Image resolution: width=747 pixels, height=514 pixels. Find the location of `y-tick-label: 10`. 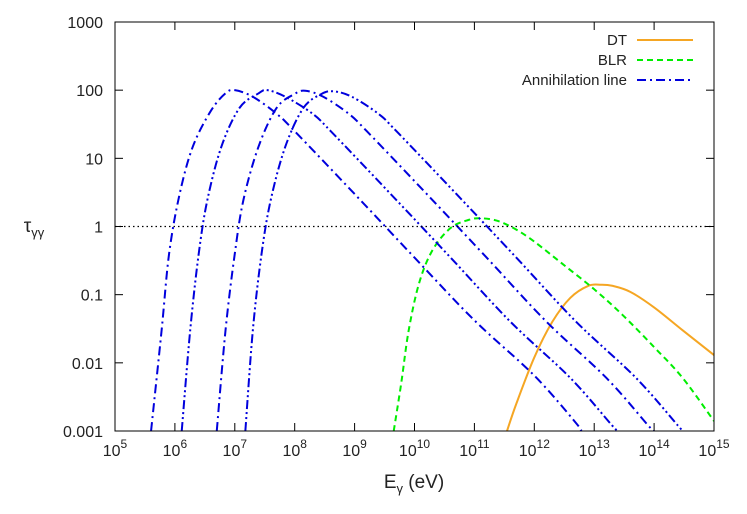

y-tick-label: 10 is located at coordinates (94, 159).